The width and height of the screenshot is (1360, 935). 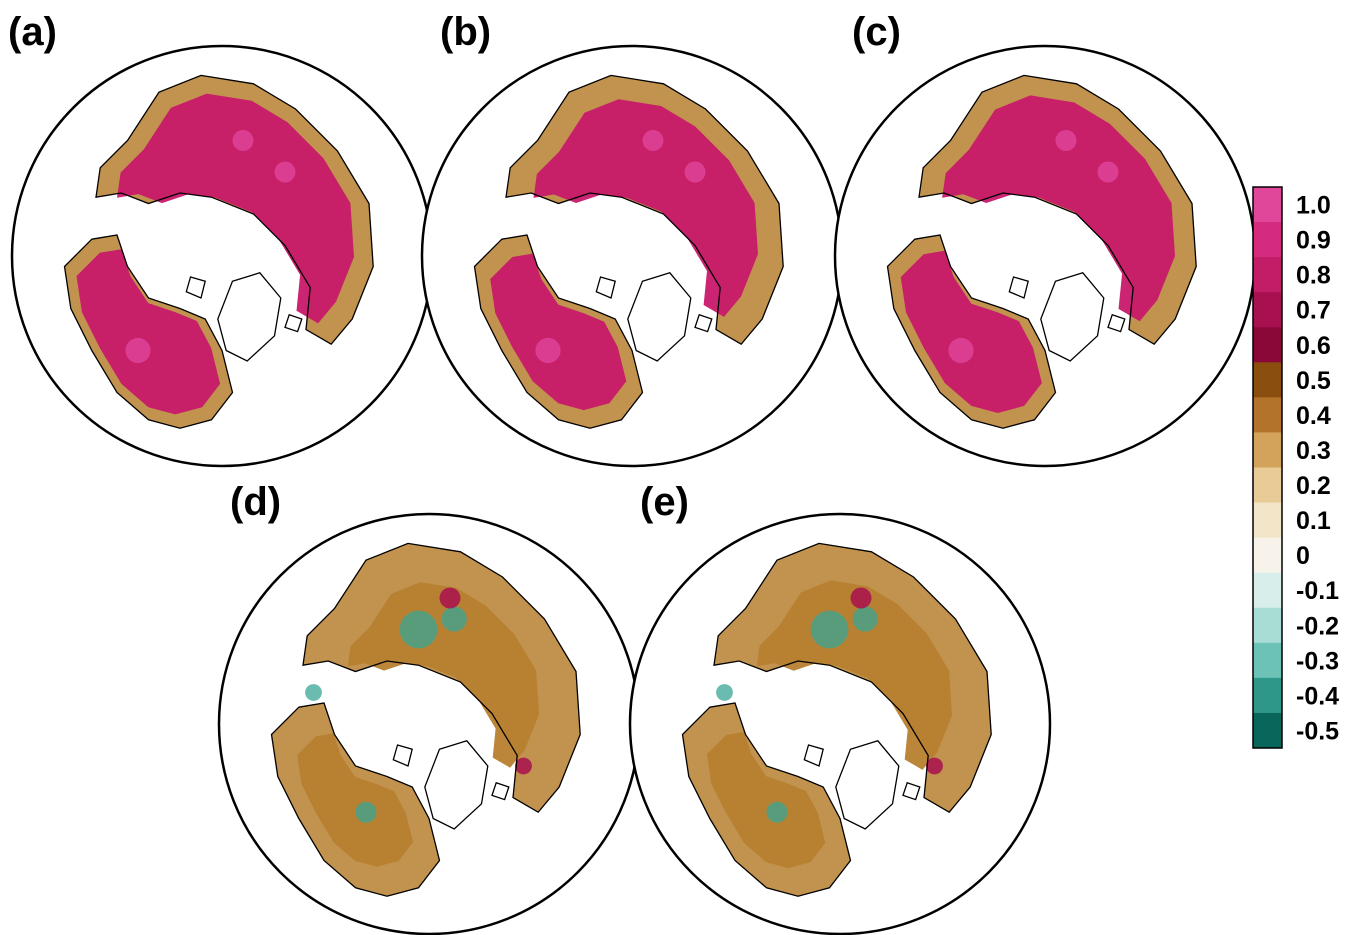 What do you see at coordinates (1313, 311) in the screenshot?
I see `colorbar-tick-label: 0.7` at bounding box center [1313, 311].